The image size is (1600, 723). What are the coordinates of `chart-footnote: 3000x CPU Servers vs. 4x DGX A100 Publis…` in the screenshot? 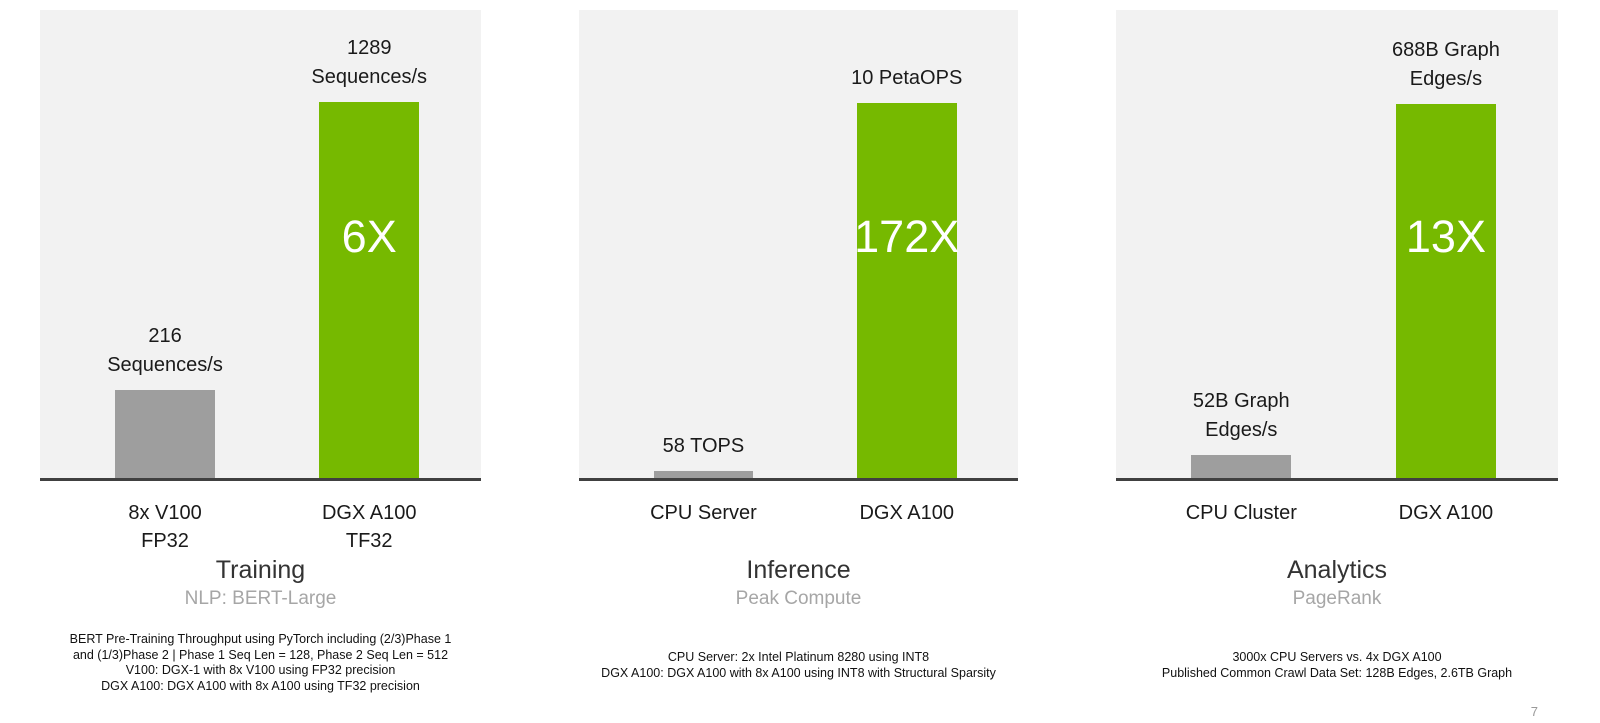 It's located at (1337, 665).